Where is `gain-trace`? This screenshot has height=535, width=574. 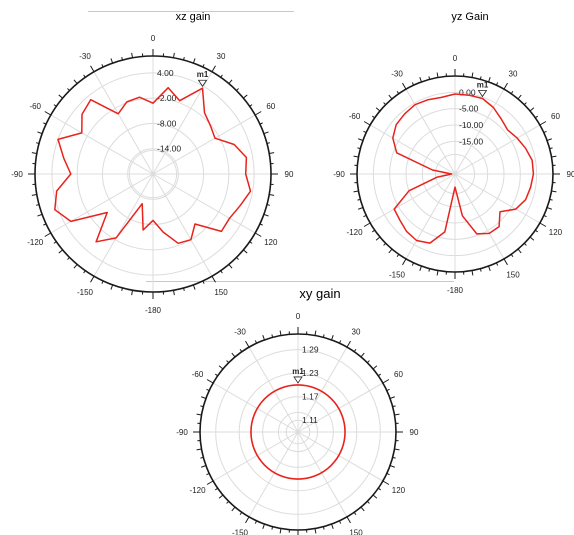 gain-trace is located at coordinates (153, 165).